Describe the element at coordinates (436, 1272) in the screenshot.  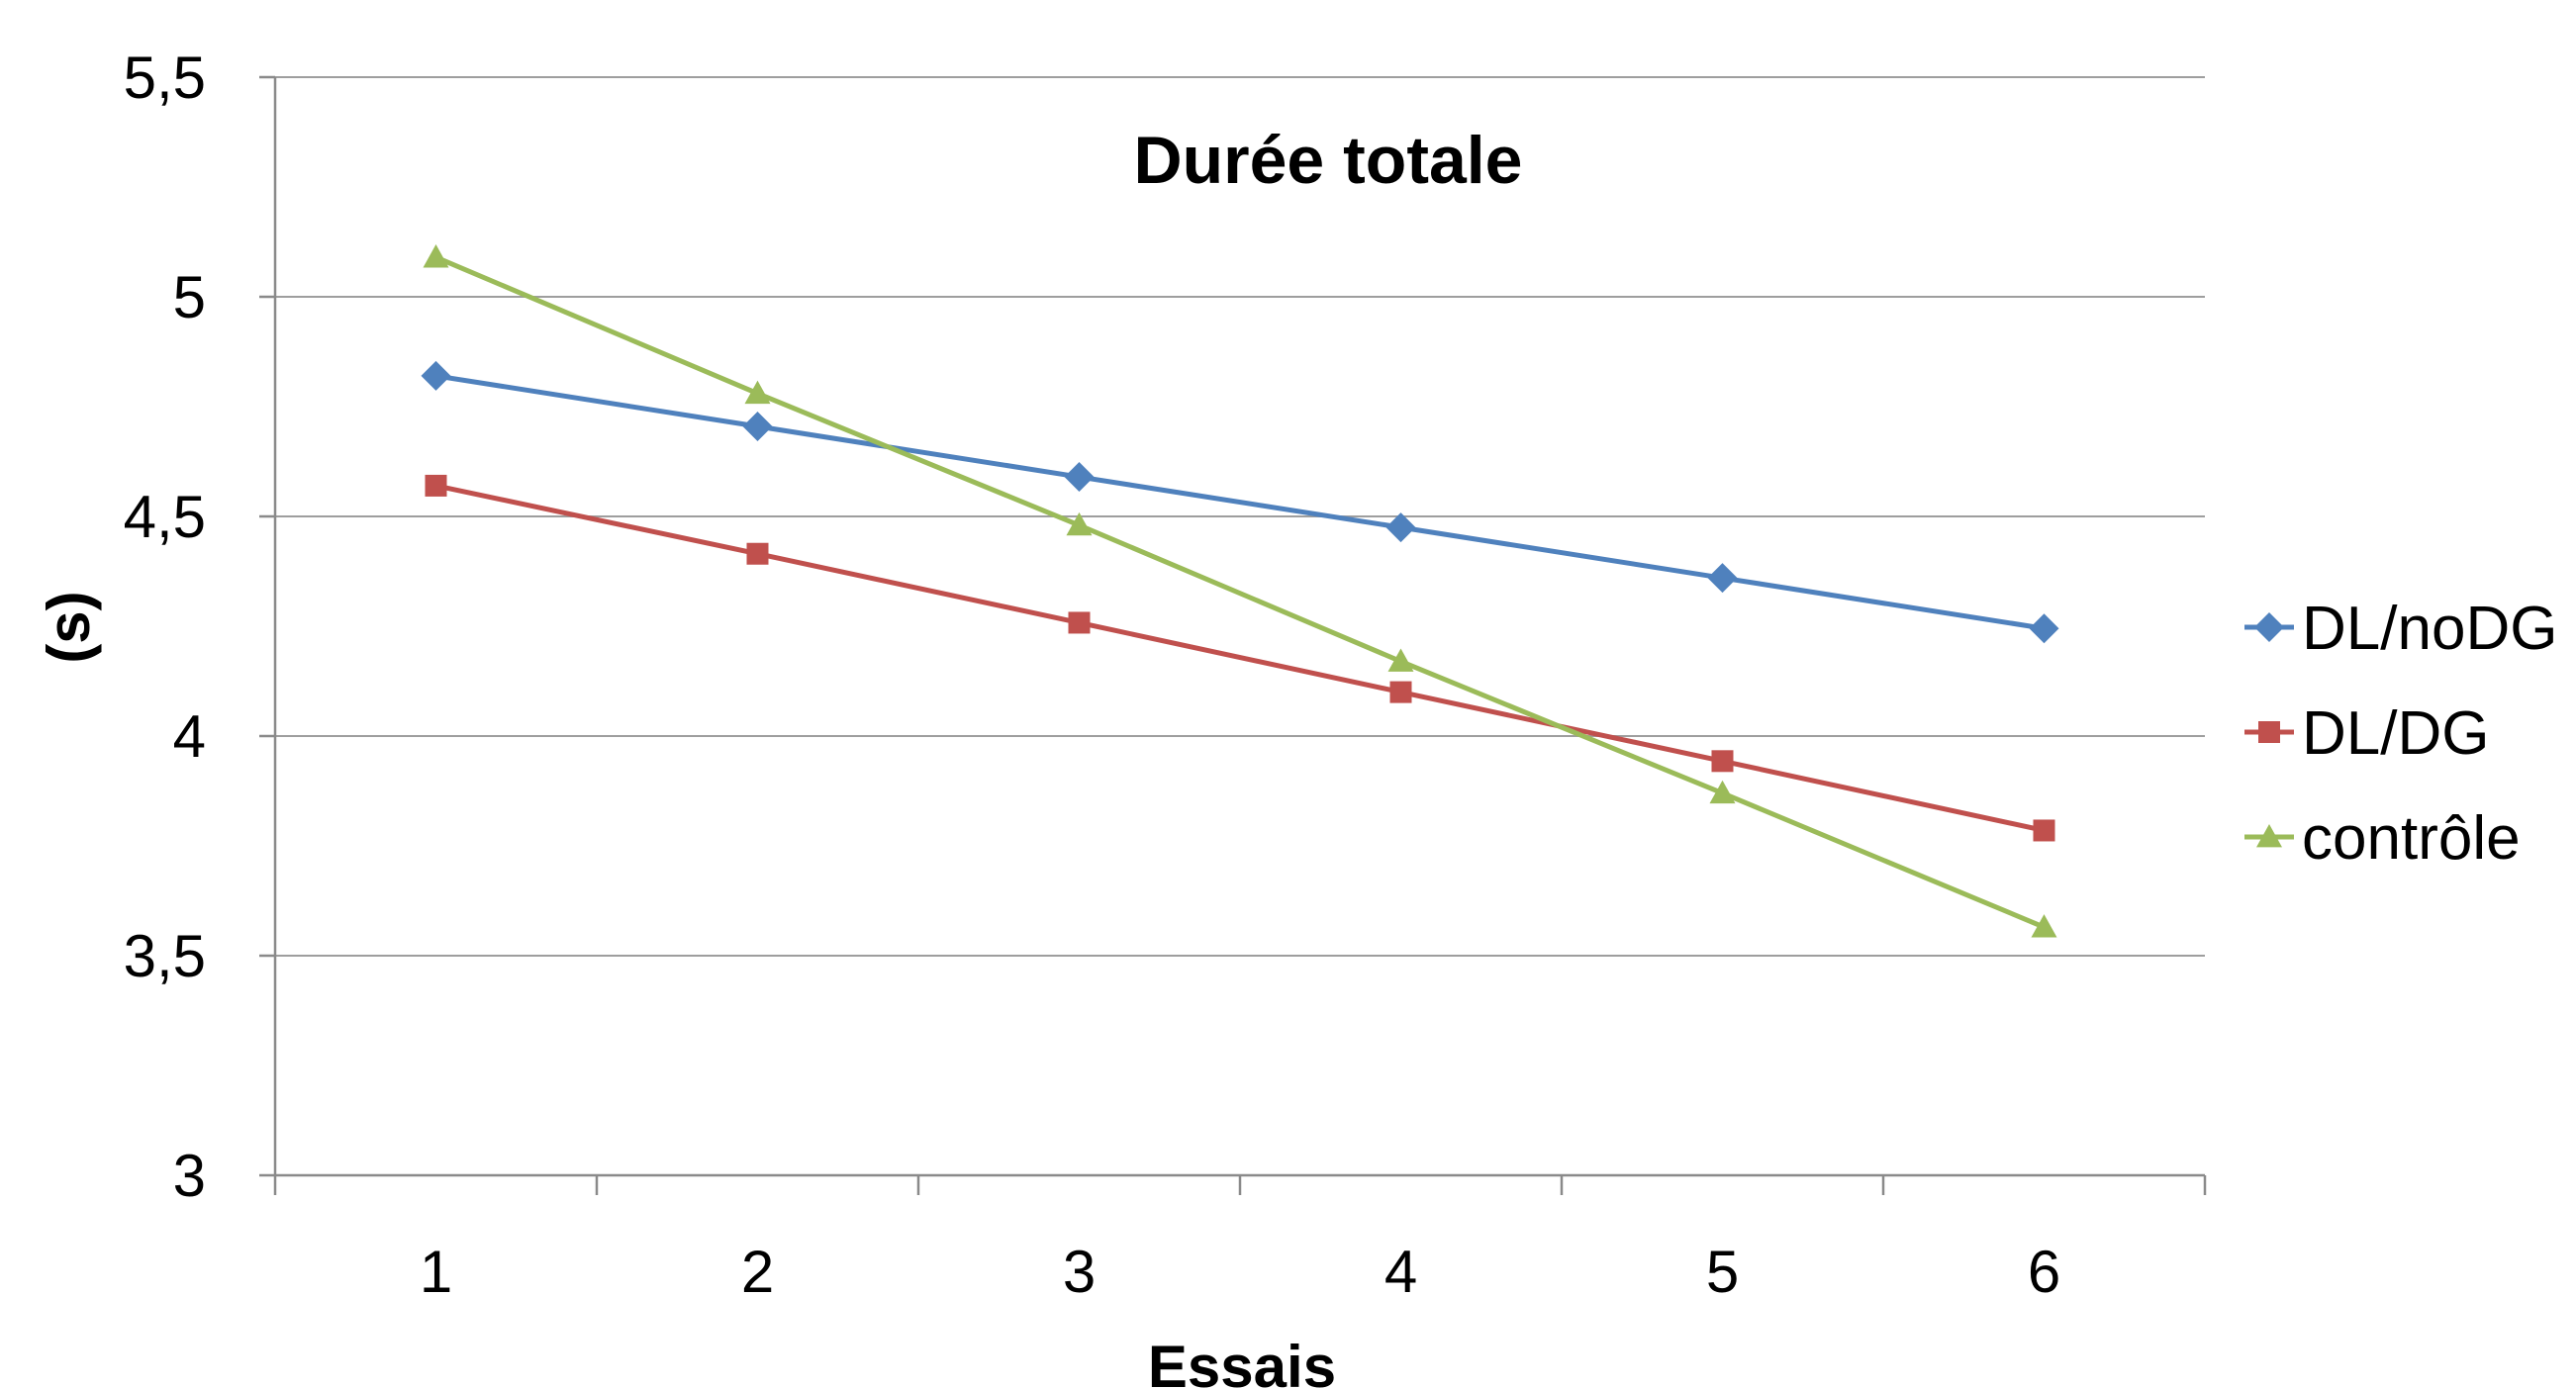
I see `x-tick-label: 1` at that location.